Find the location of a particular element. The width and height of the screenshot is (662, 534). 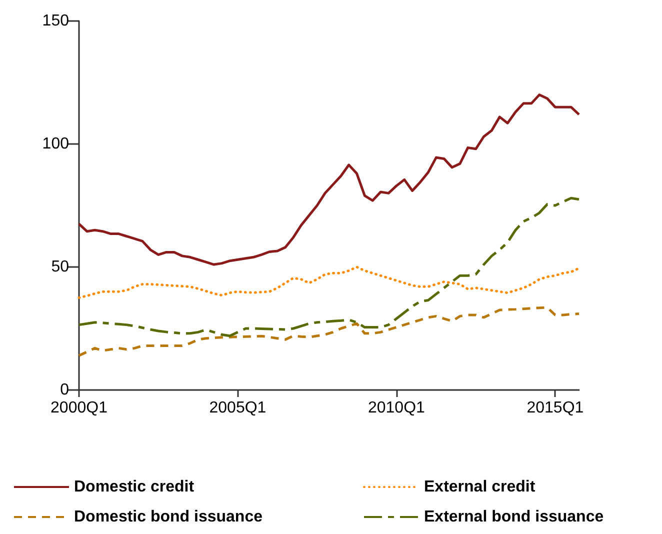

y-tick-label: 50 is located at coordinates (60, 267).